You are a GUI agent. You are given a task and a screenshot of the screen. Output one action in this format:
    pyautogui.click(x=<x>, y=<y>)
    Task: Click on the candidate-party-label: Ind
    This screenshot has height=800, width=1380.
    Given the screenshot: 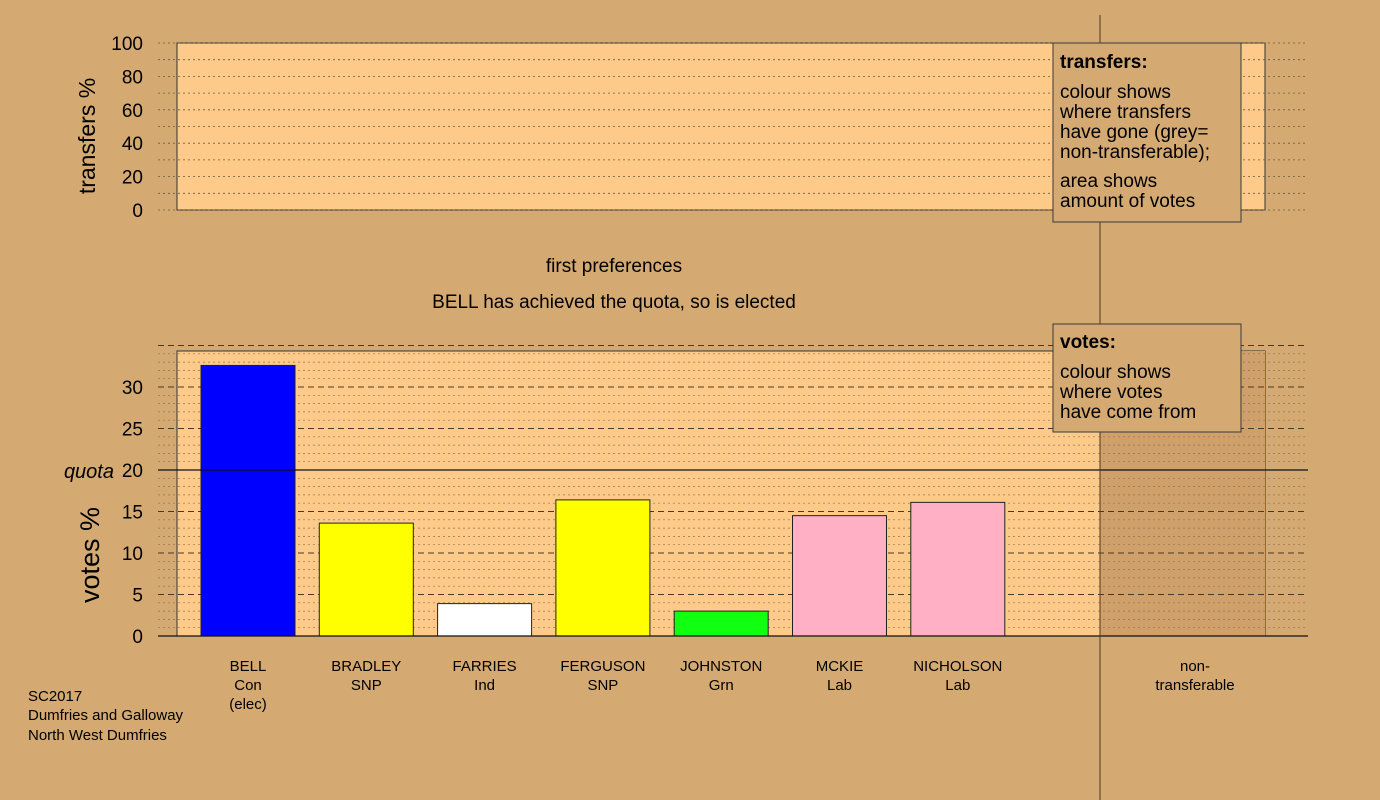 What is the action you would take?
    pyautogui.click(x=484, y=685)
    